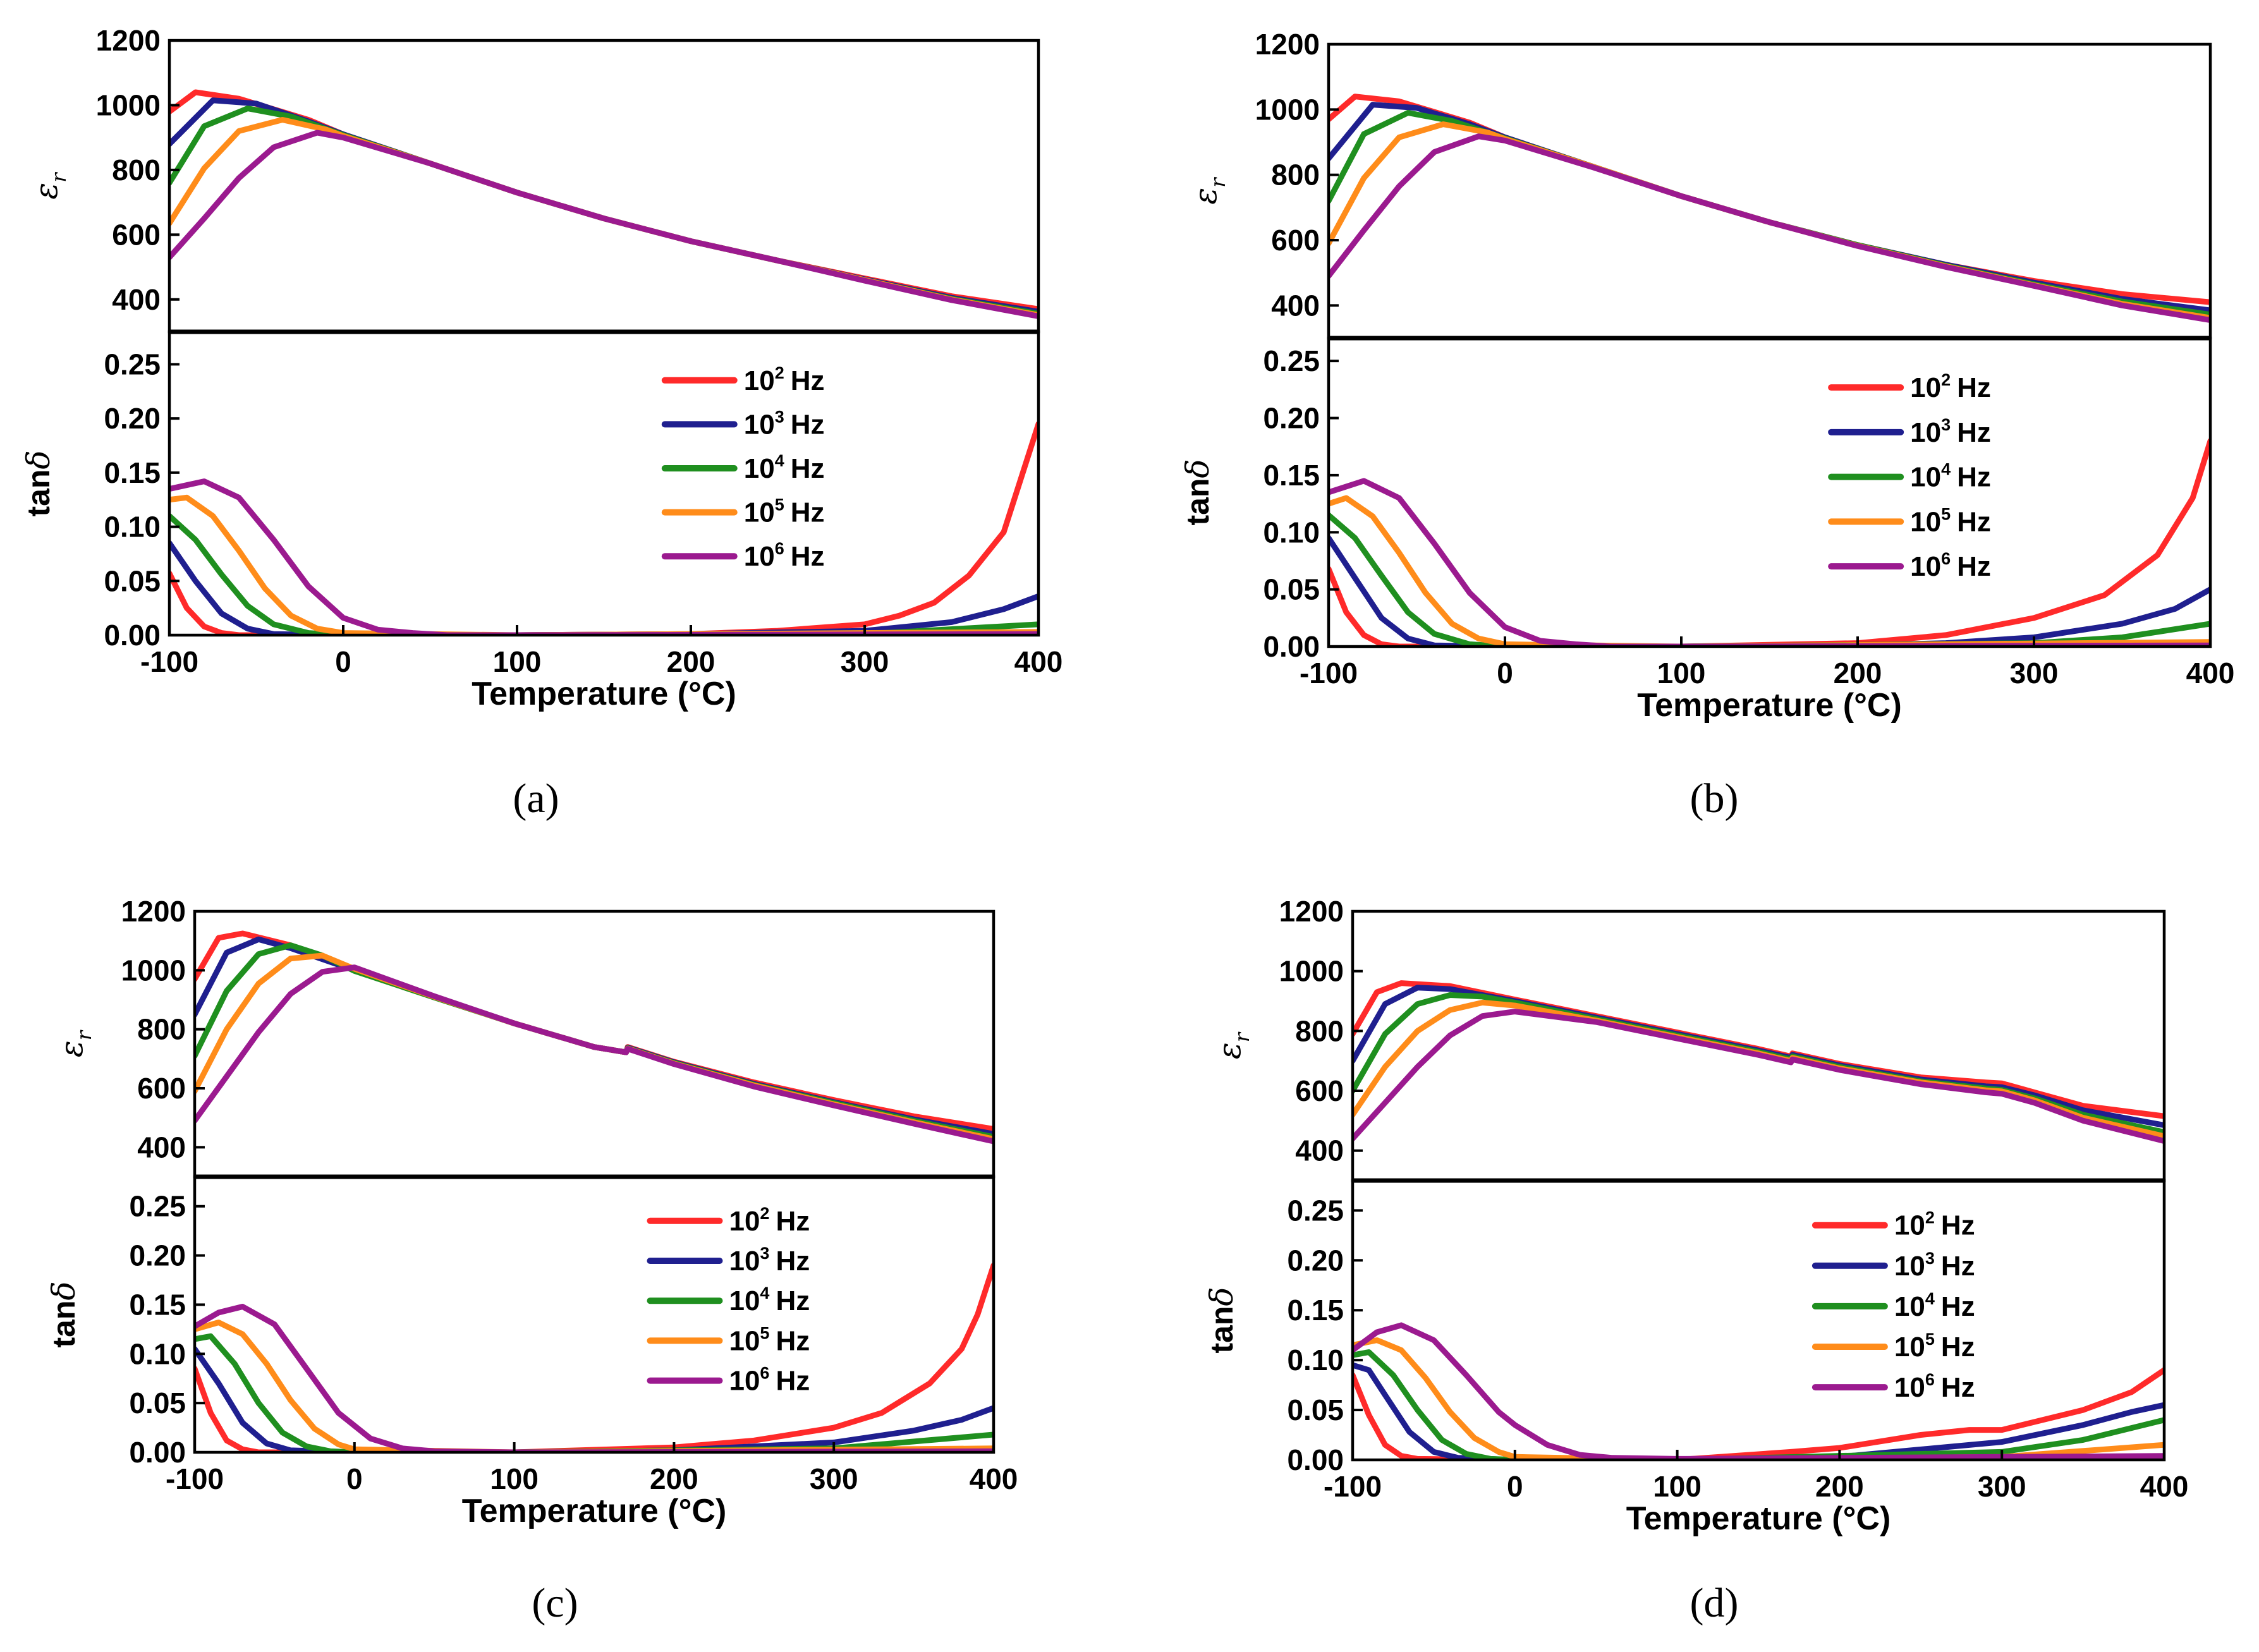 The width and height of the screenshot is (2259, 1652). What do you see at coordinates (1715, 798) in the screenshot?
I see `panel-caption: (b)` at bounding box center [1715, 798].